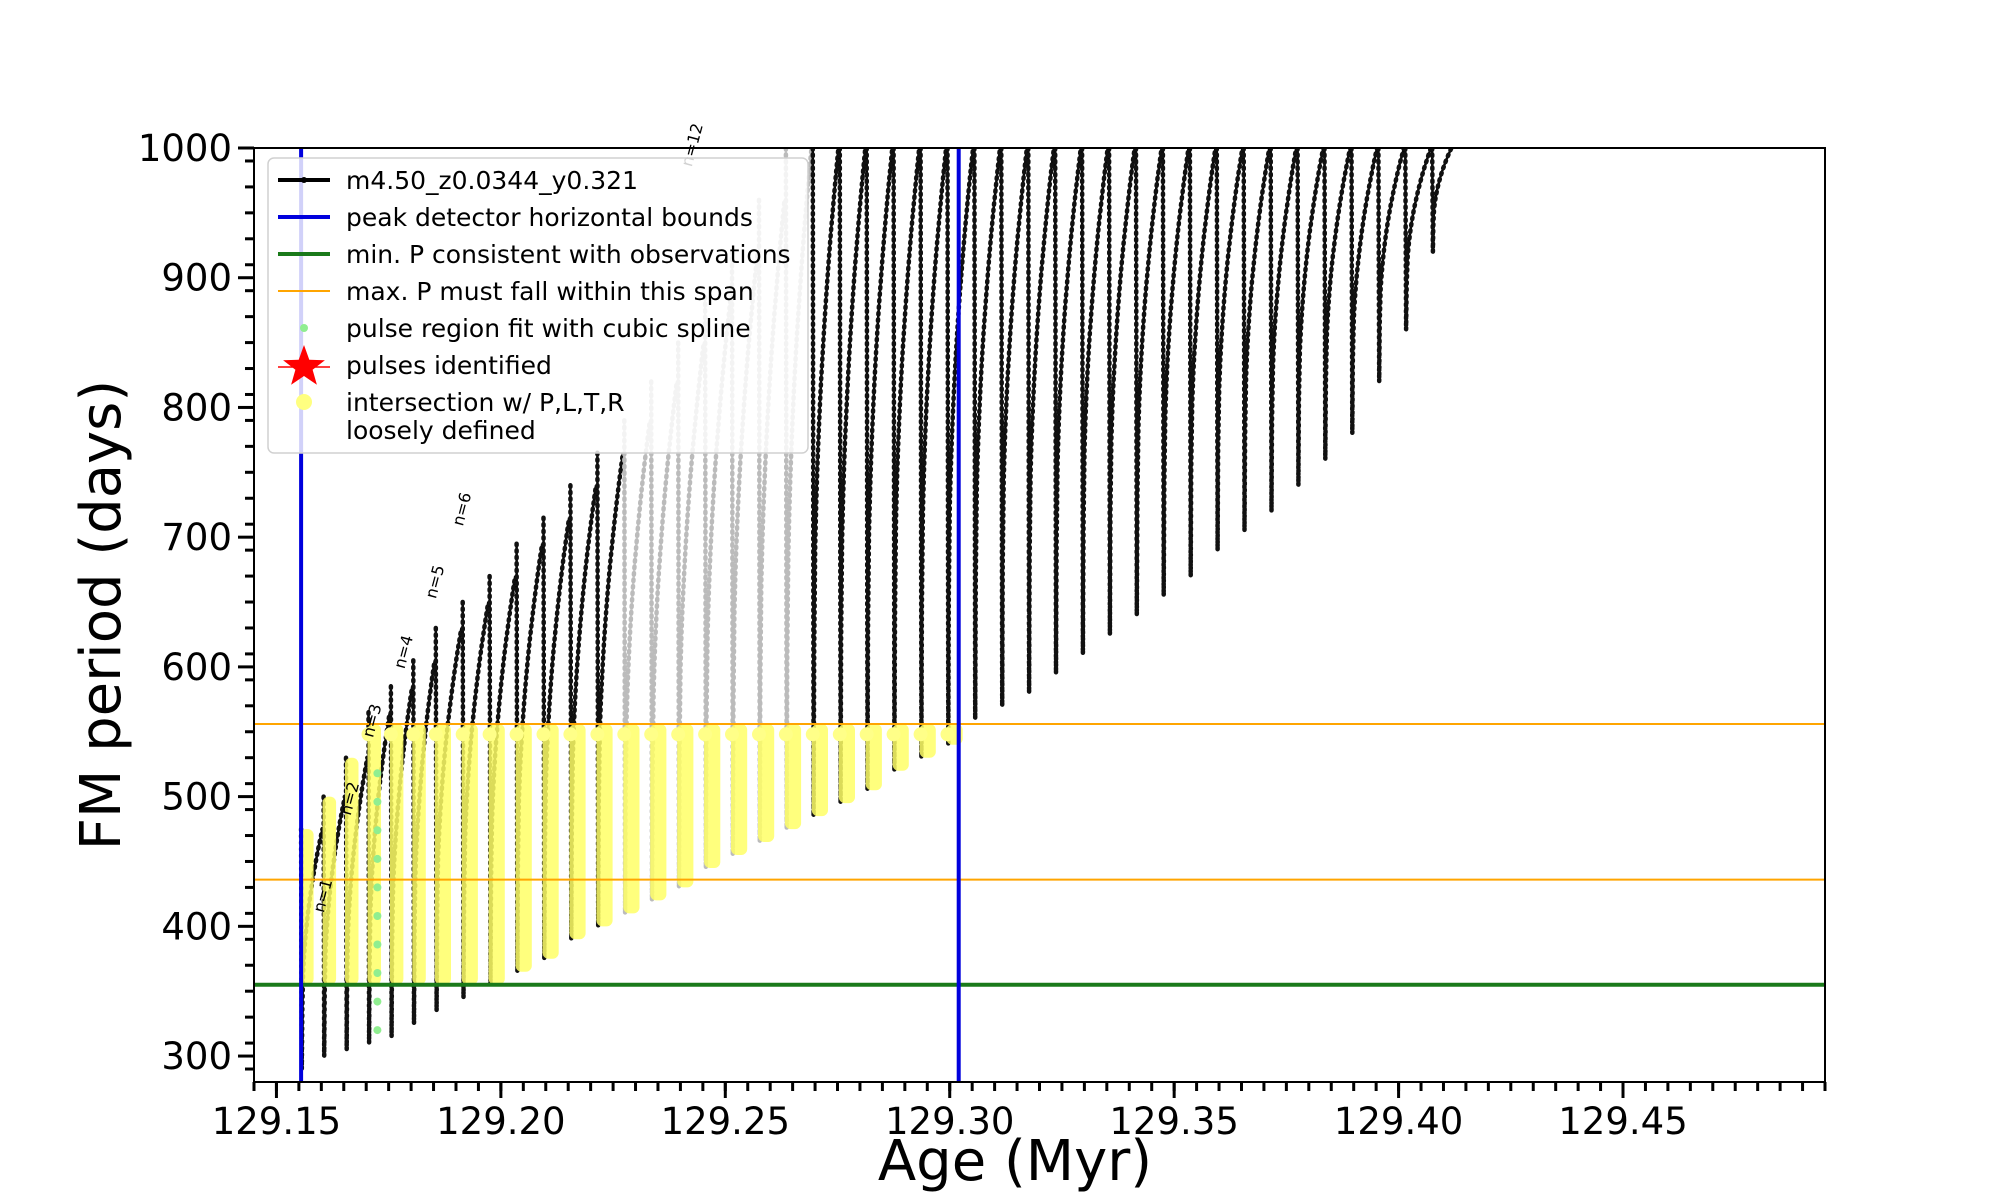 This screenshot has height=1200, width=2000. Describe the element at coordinates (196, 278) in the screenshot. I see `y-tick-label: 900` at that location.